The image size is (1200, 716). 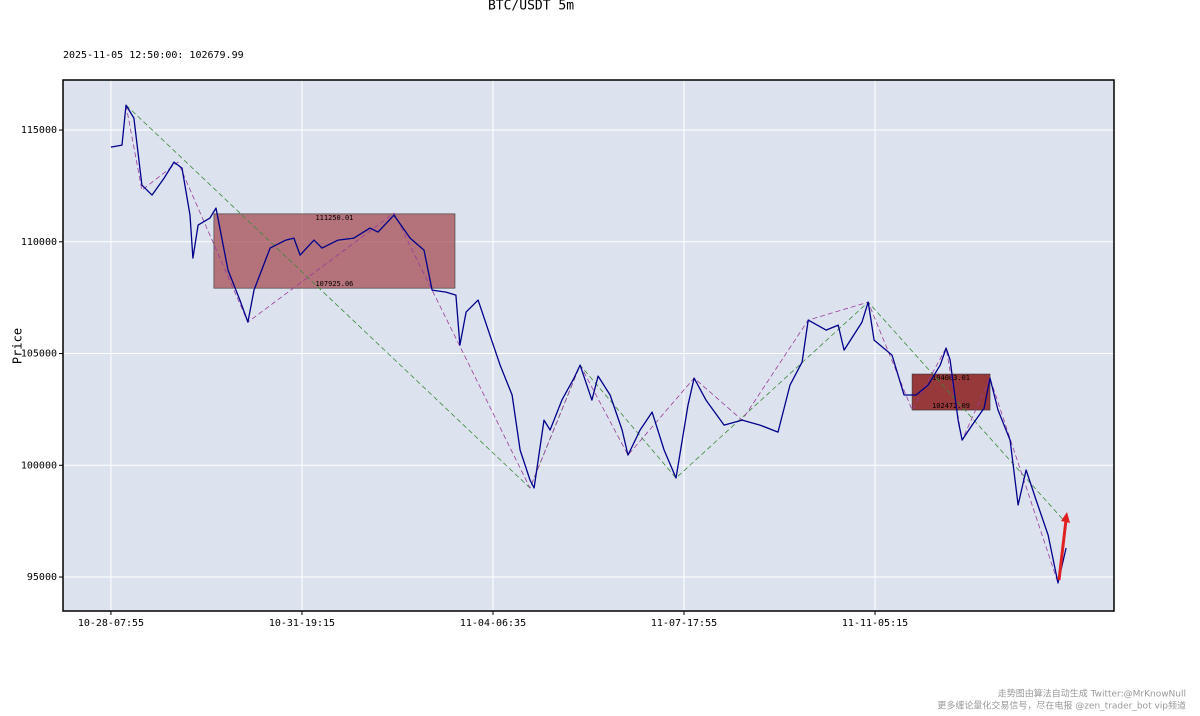 I want to click on x-tick-label: 10-28-07:55, so click(x=111, y=623).